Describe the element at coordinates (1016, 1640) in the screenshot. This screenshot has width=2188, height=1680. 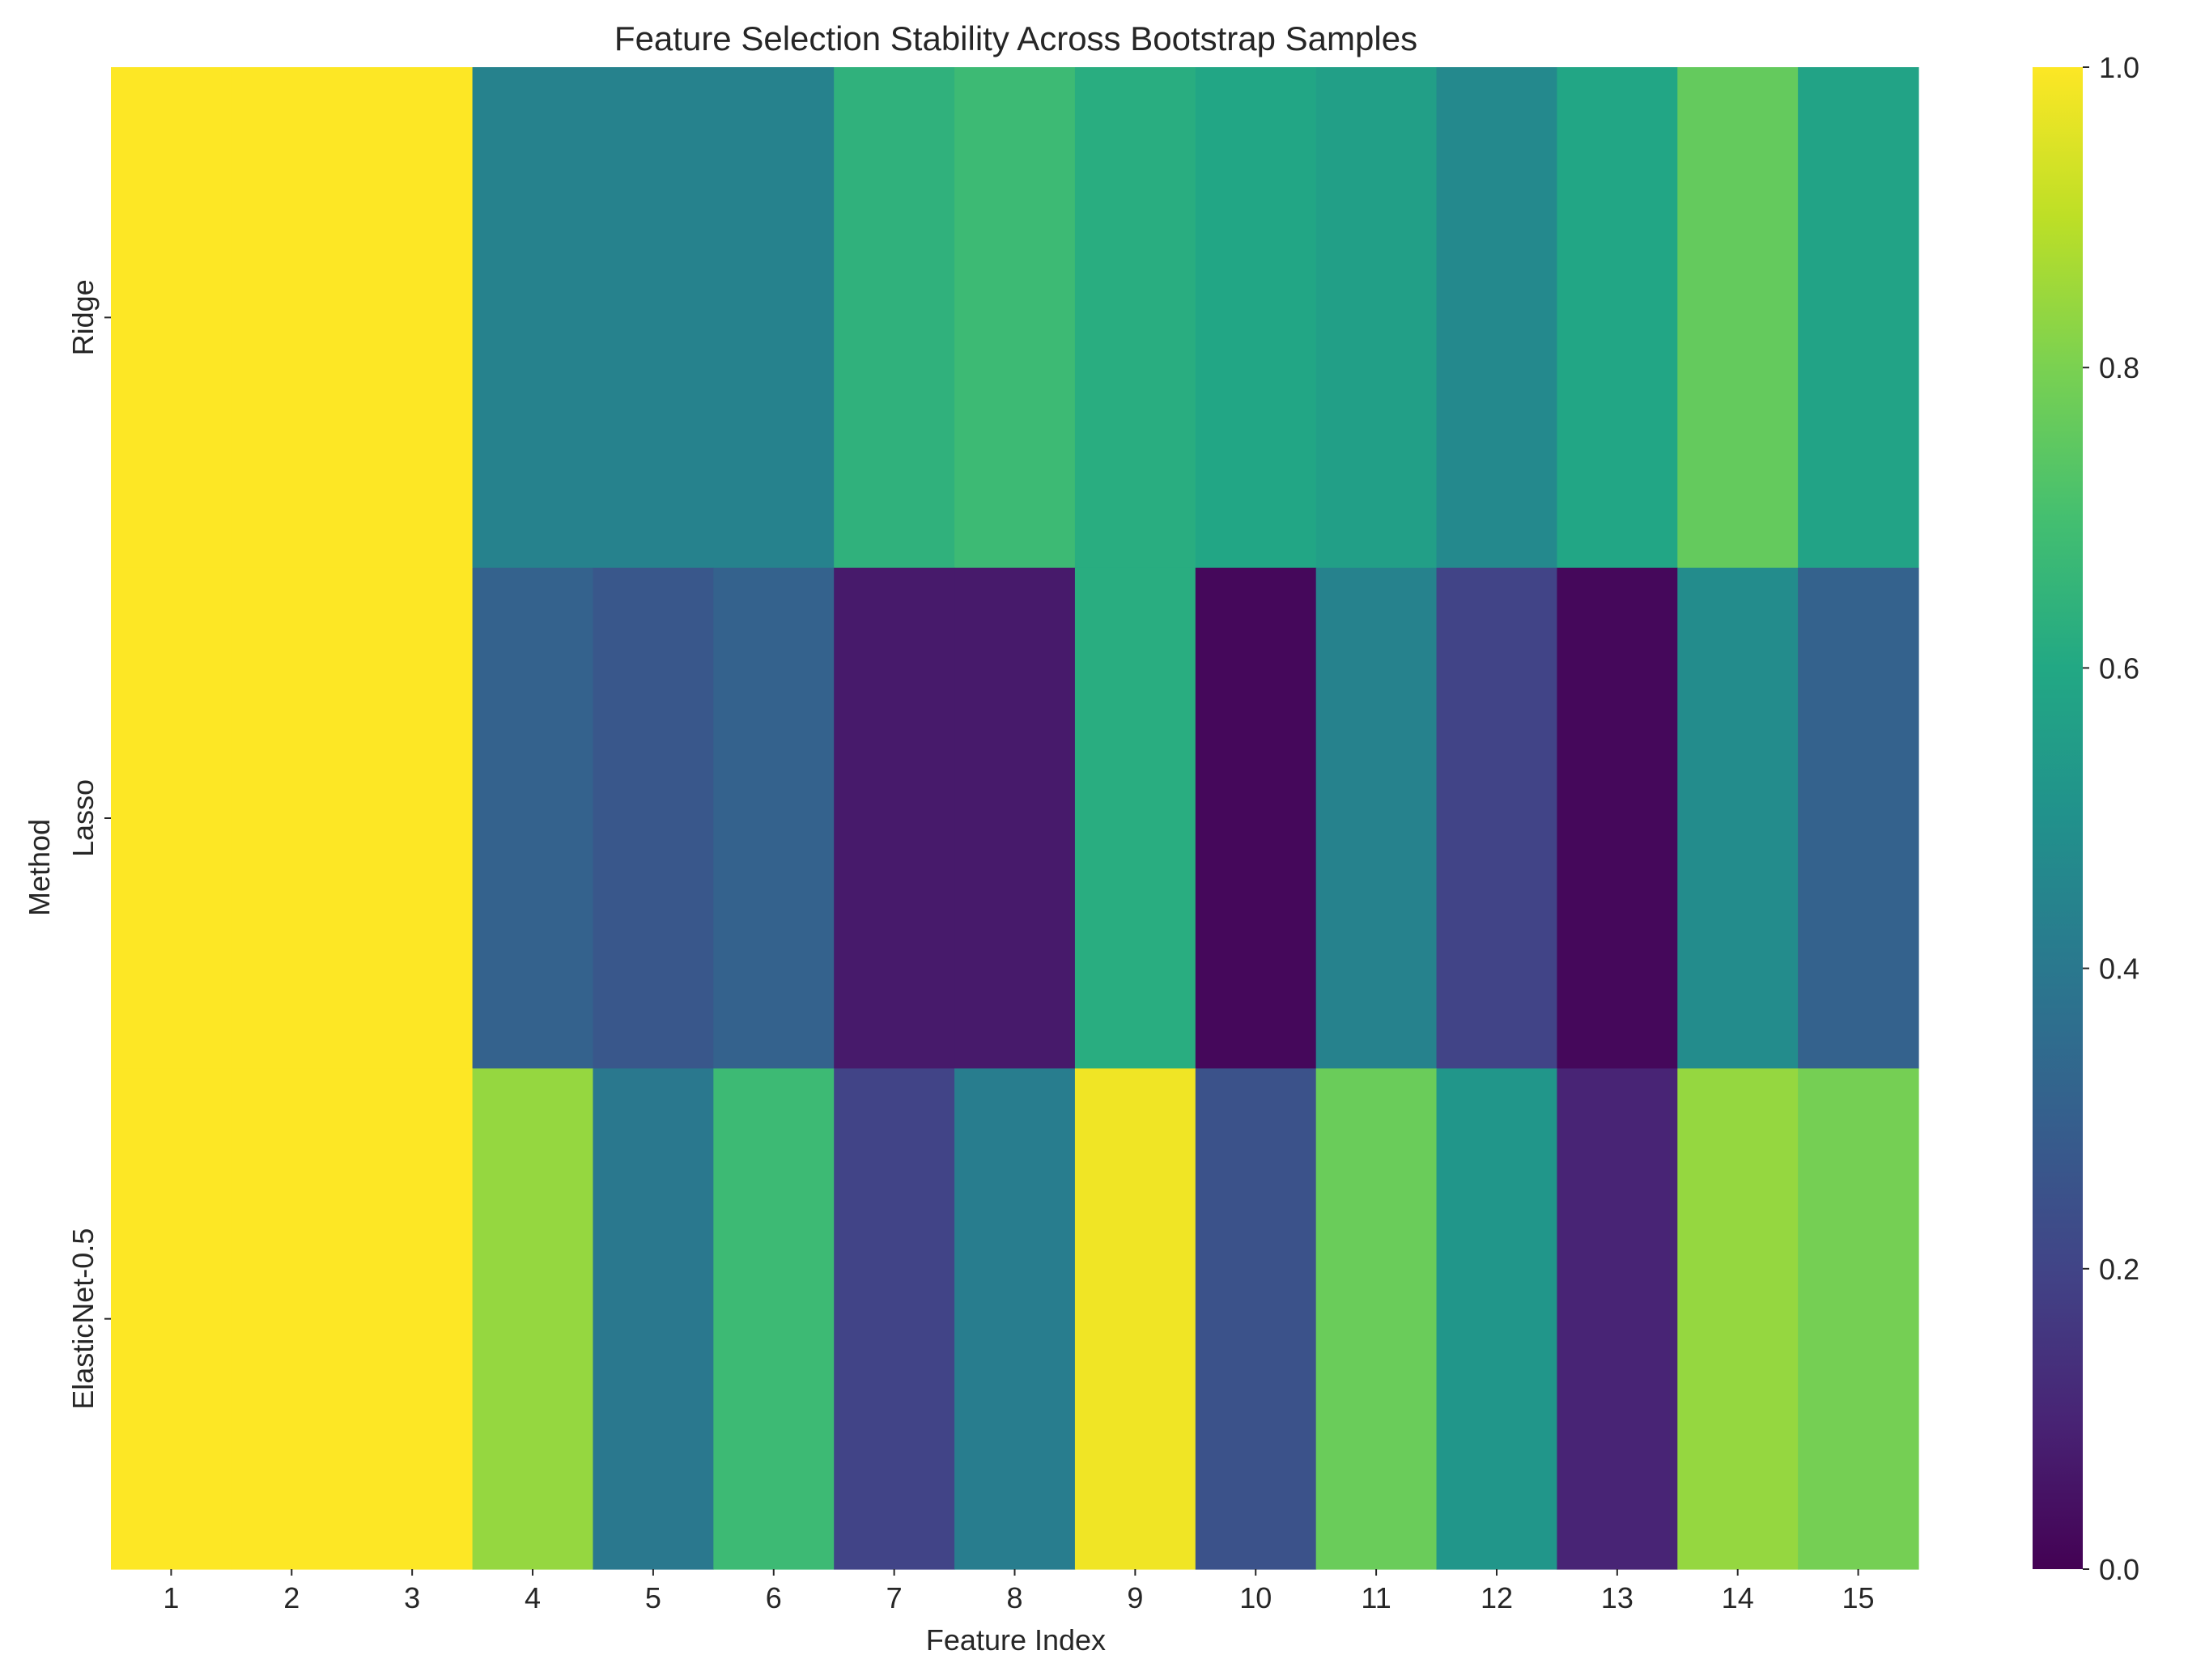
I see `x-axis-label: Feature Index` at that location.